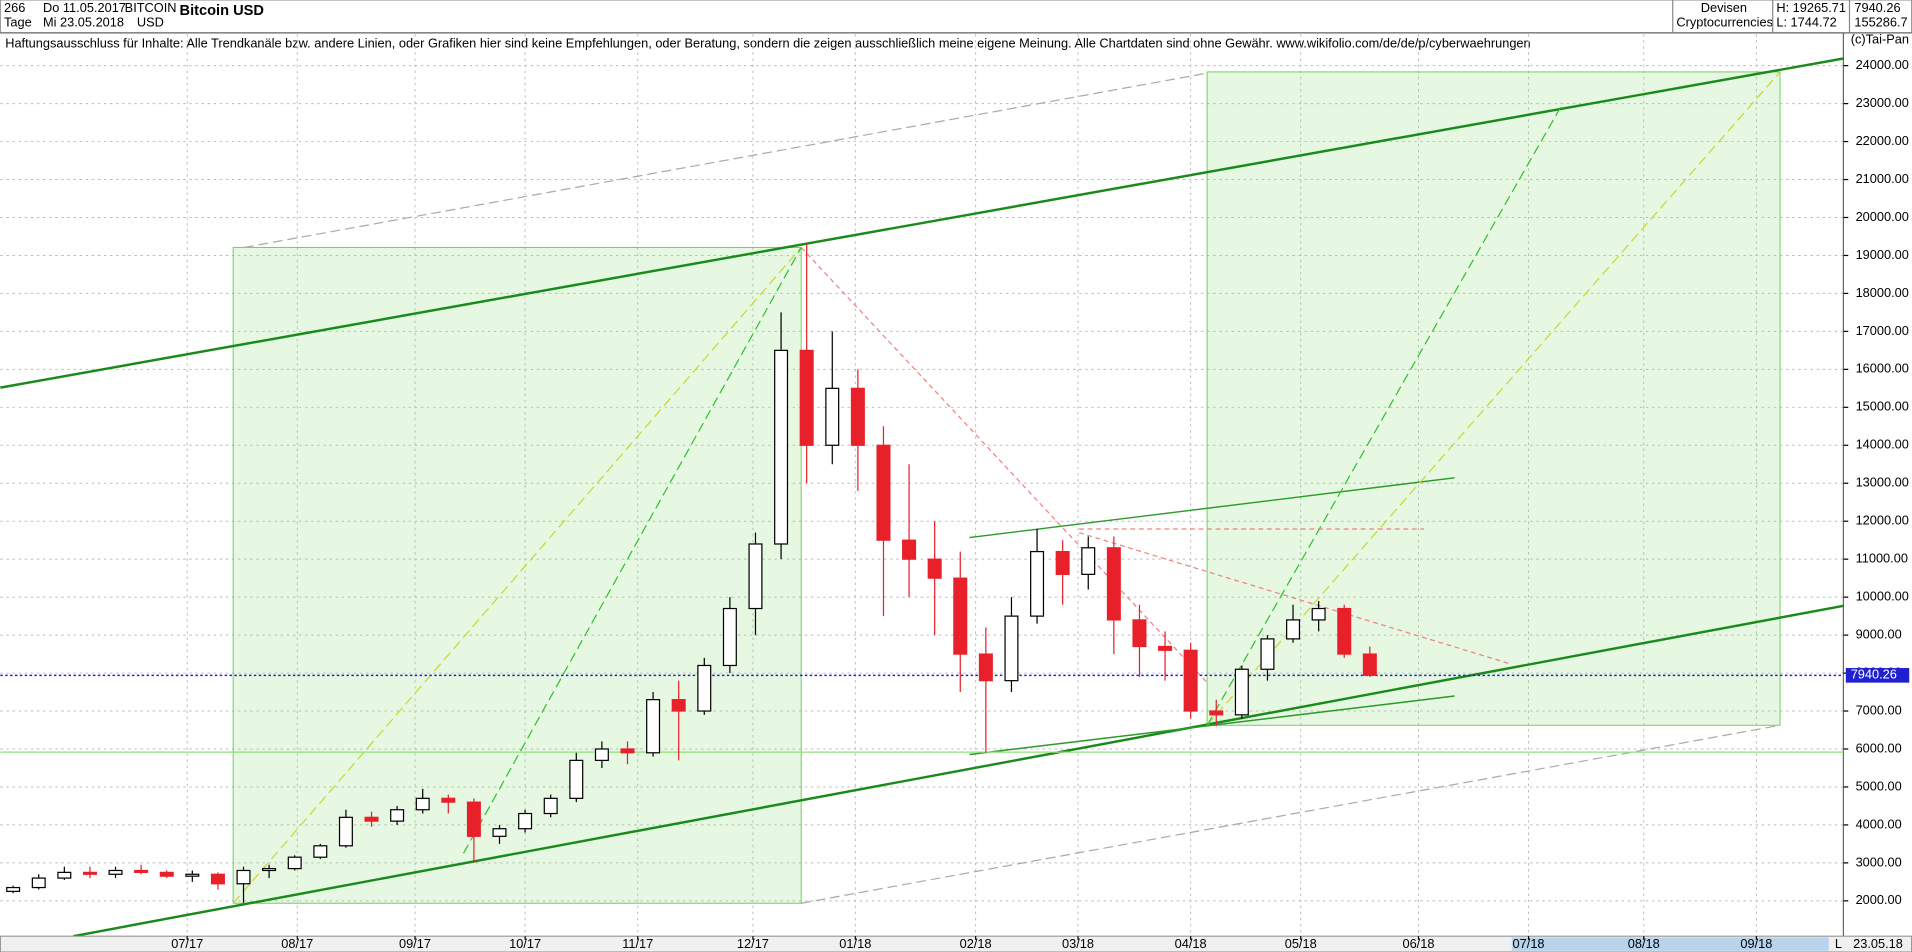 This screenshot has height=952, width=1912. Describe the element at coordinates (1879, 861) in the screenshot. I see `y-tick-label: 3000.00` at that location.